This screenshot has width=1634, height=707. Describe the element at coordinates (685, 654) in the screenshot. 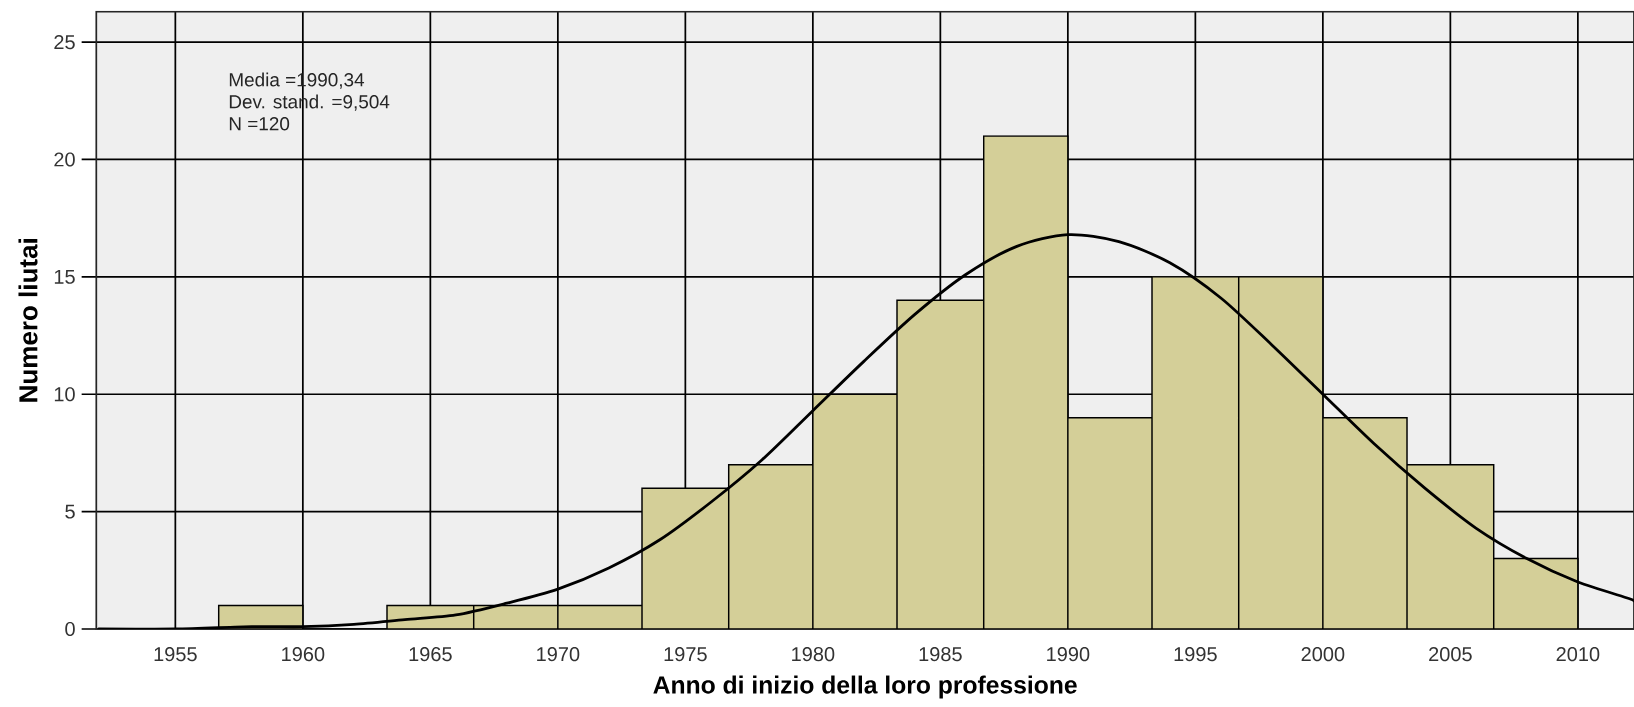

I see `x-tick-label: 1975` at that location.